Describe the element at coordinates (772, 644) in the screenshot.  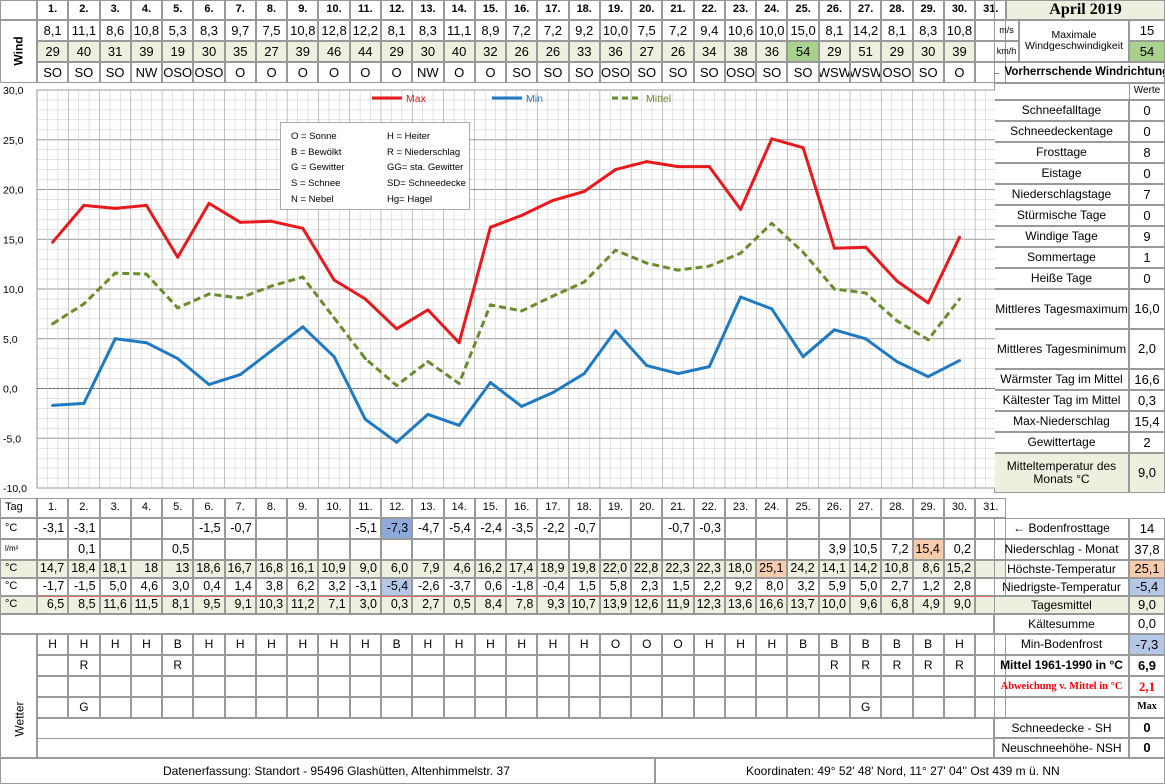
I see `wetter-code-day-24: H` at that location.